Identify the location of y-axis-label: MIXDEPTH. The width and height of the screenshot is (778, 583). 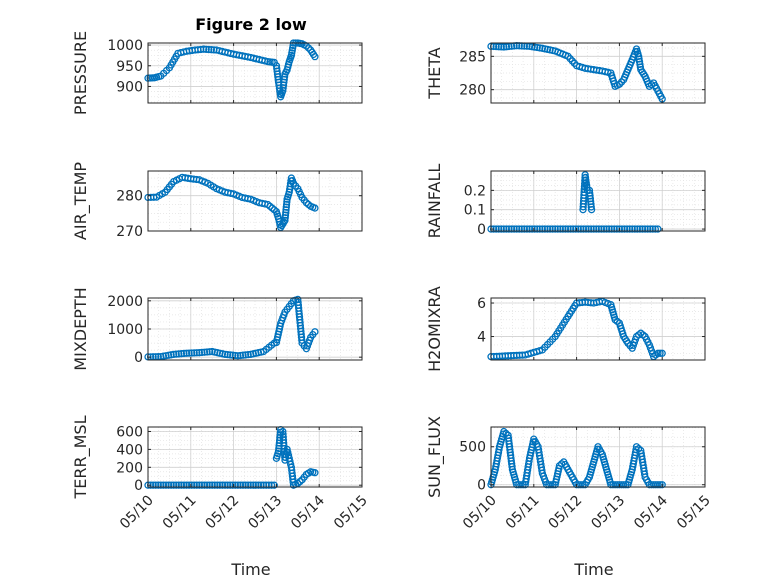
(80, 328).